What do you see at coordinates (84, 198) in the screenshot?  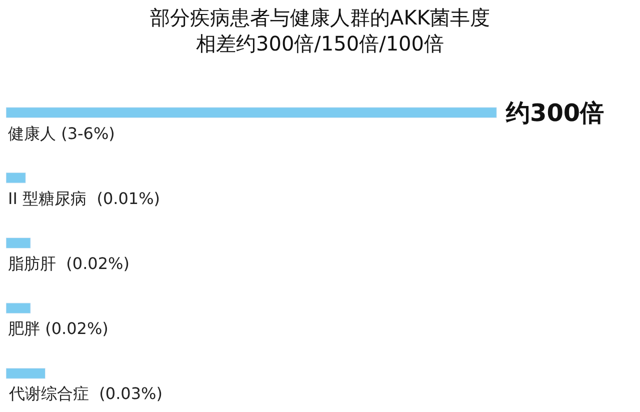 I see `y-tick-label: II 型糖尿病 (0.01%)` at bounding box center [84, 198].